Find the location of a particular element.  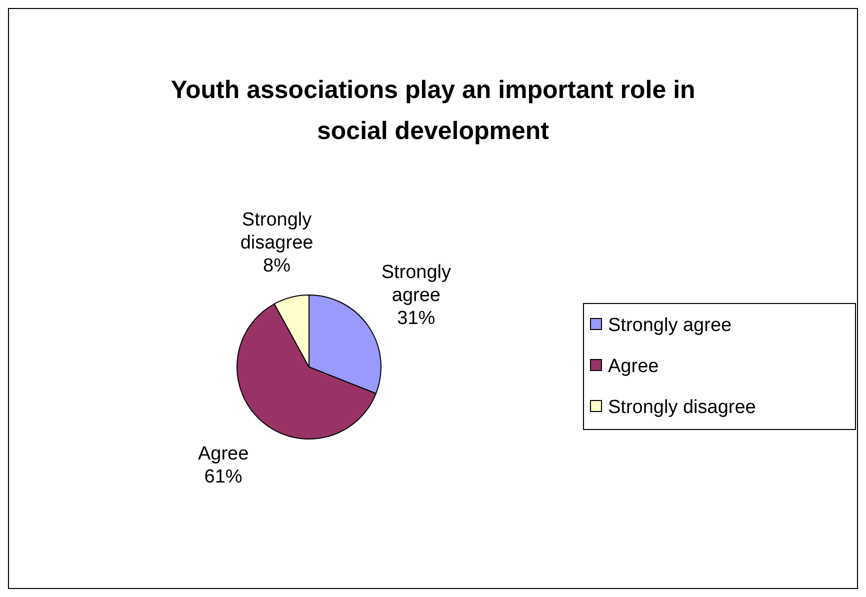

data-label: 31% is located at coordinates (416, 319).